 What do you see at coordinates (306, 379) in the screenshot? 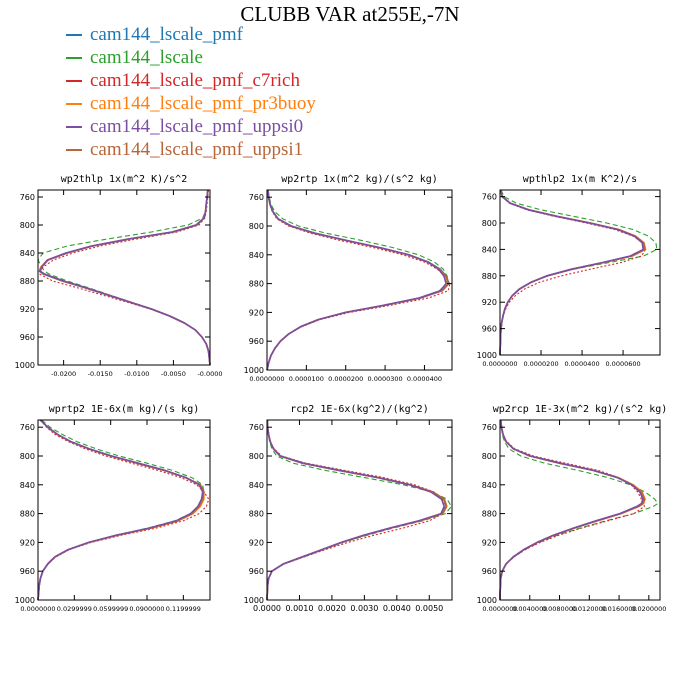
I see `x-tick-label: 0.0000100` at bounding box center [306, 379].